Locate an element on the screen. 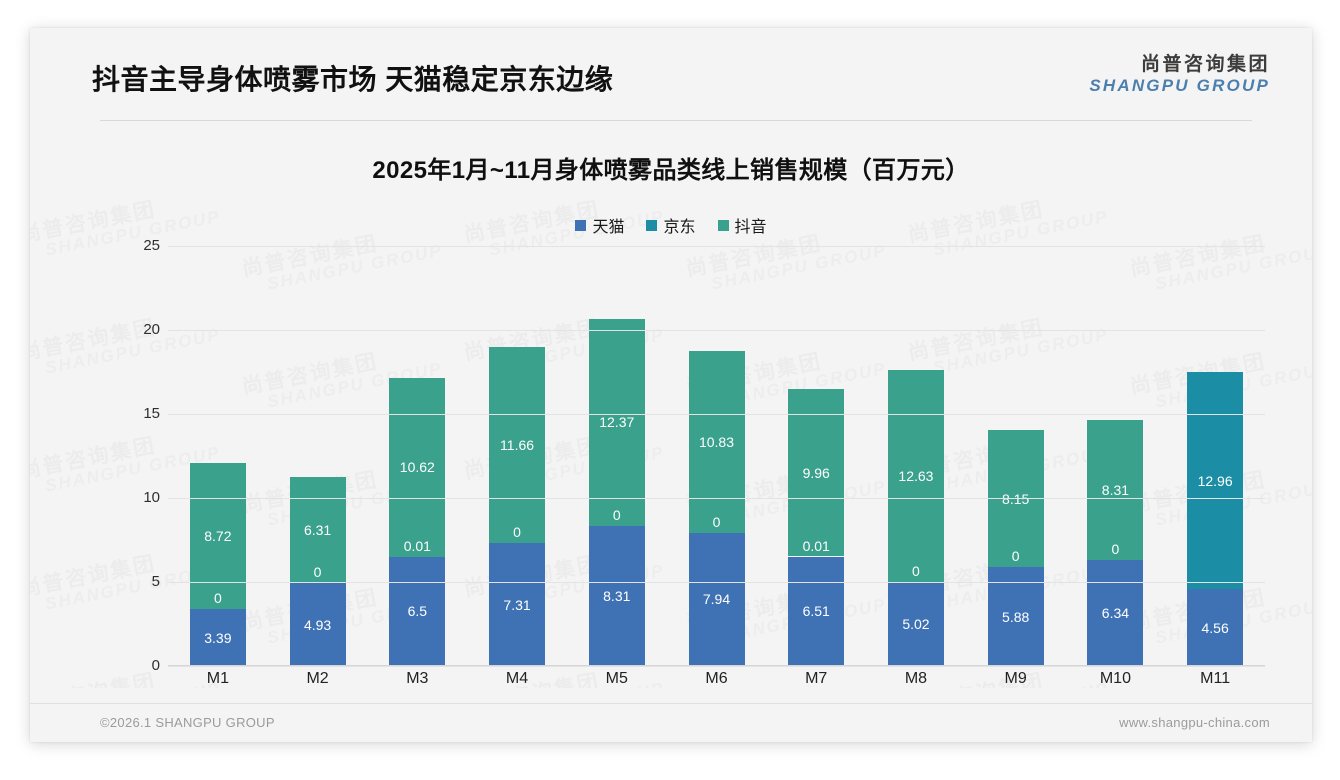 The image size is (1340, 780). footer-copyright: ©2026.1 SHANGPU GROUP is located at coordinates (187, 722).